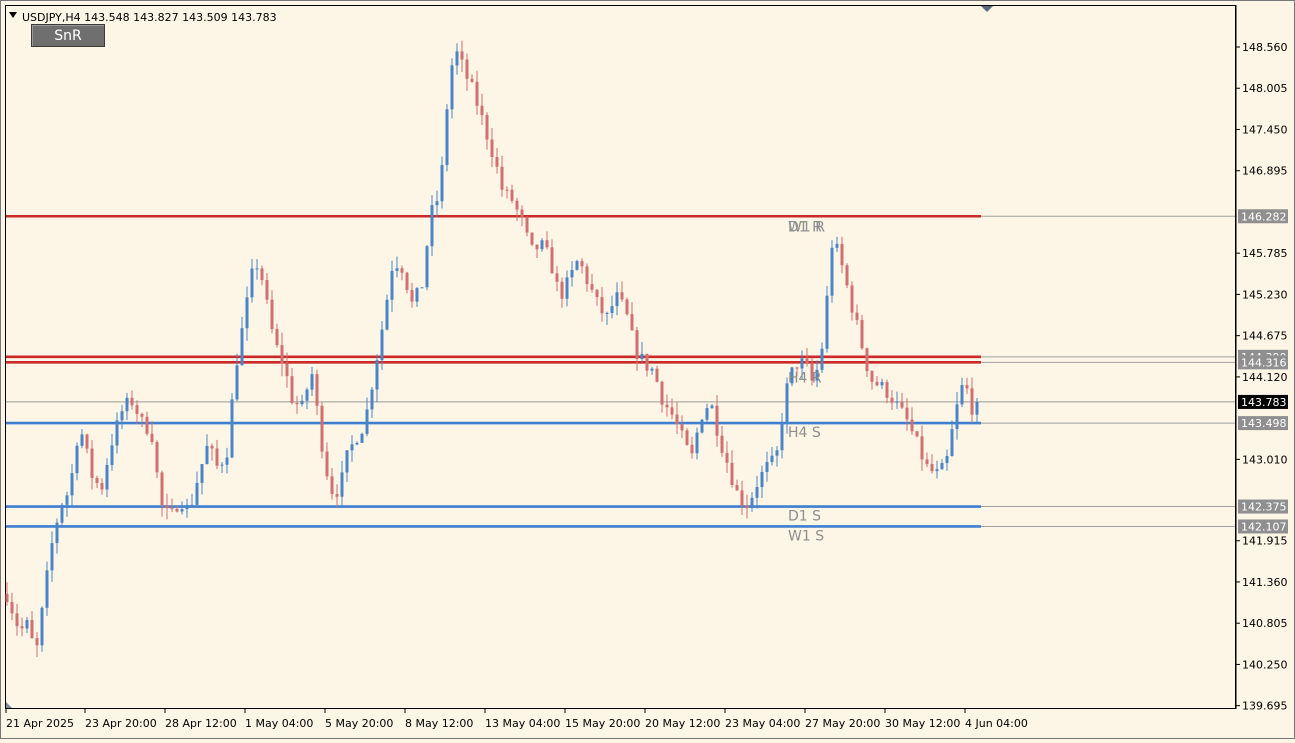 The width and height of the screenshot is (1295, 743). What do you see at coordinates (68, 35) in the screenshot?
I see `snr-button: SnR` at bounding box center [68, 35].